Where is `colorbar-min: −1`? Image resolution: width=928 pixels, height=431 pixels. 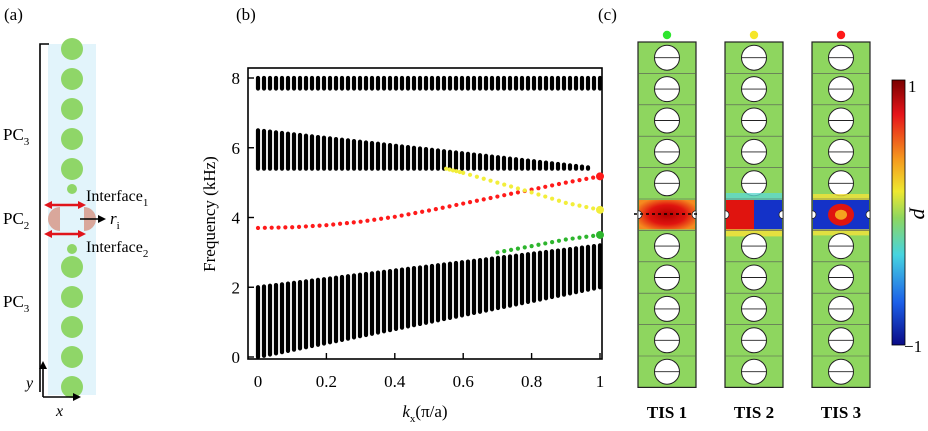 colorbar-min: −1 is located at coordinates (913, 346).